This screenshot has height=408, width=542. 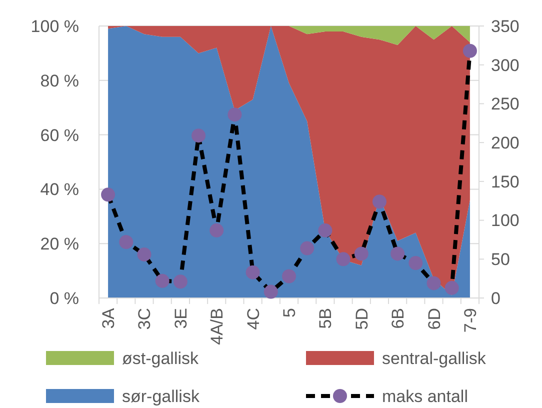 What do you see at coordinates (289, 313) in the screenshot?
I see `x-tick-label: 5` at bounding box center [289, 313].